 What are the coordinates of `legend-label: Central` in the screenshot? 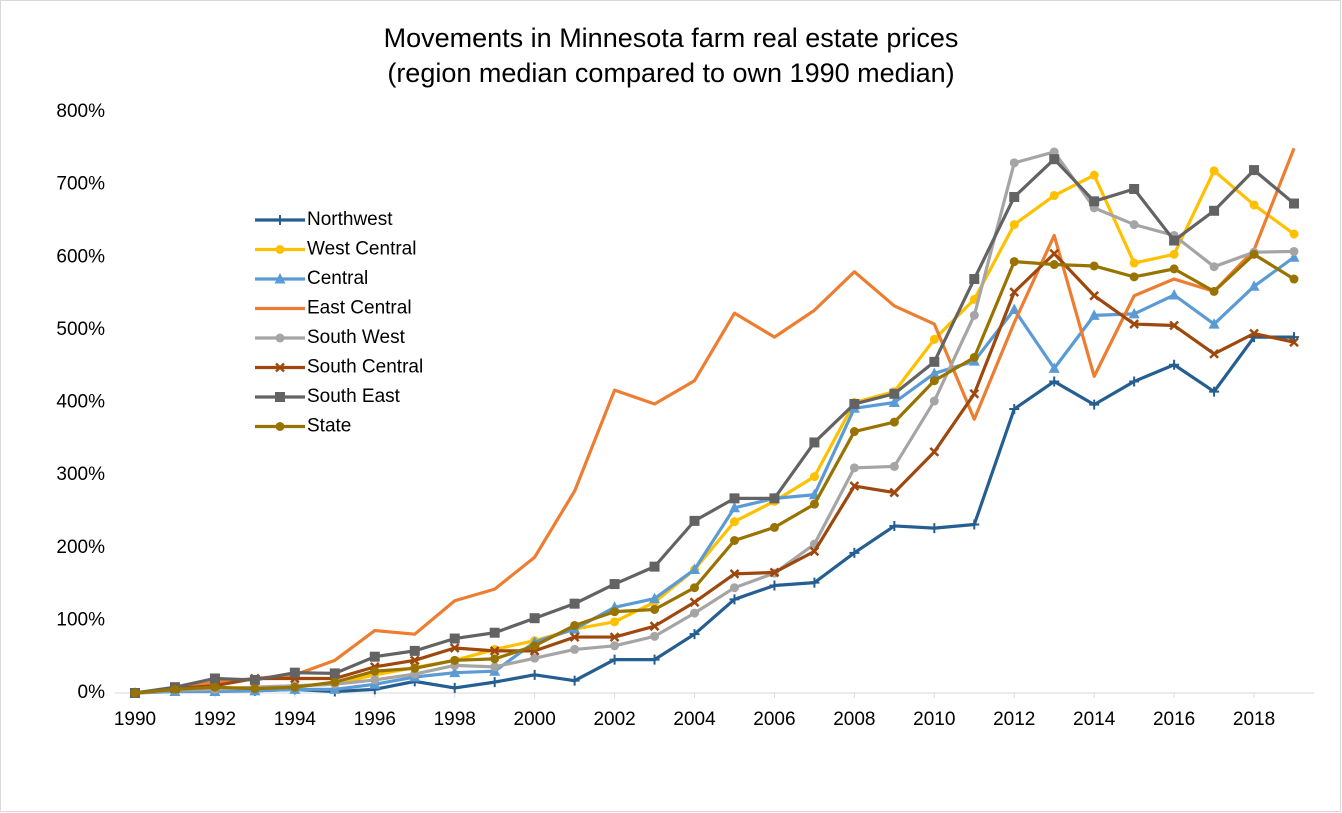 It's located at (337, 278).